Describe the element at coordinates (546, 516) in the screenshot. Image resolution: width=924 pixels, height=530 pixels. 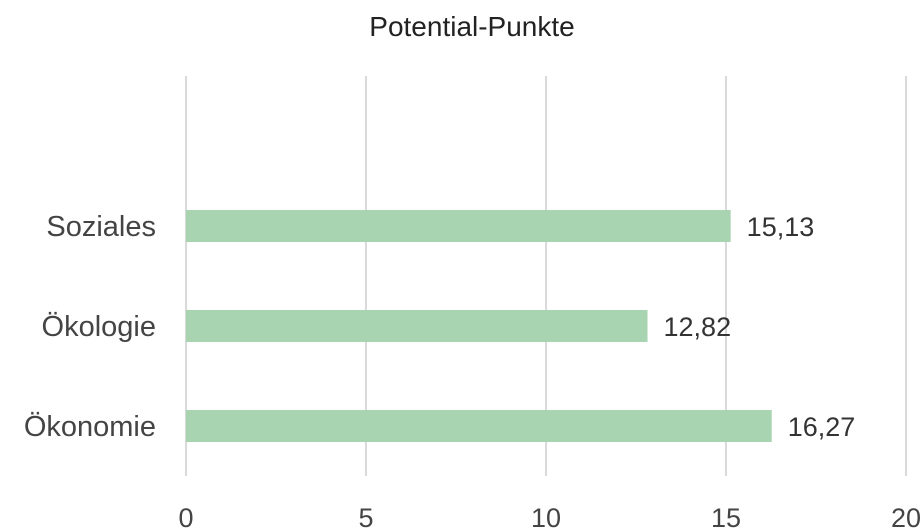
I see `x-tick-label-10: 10` at that location.